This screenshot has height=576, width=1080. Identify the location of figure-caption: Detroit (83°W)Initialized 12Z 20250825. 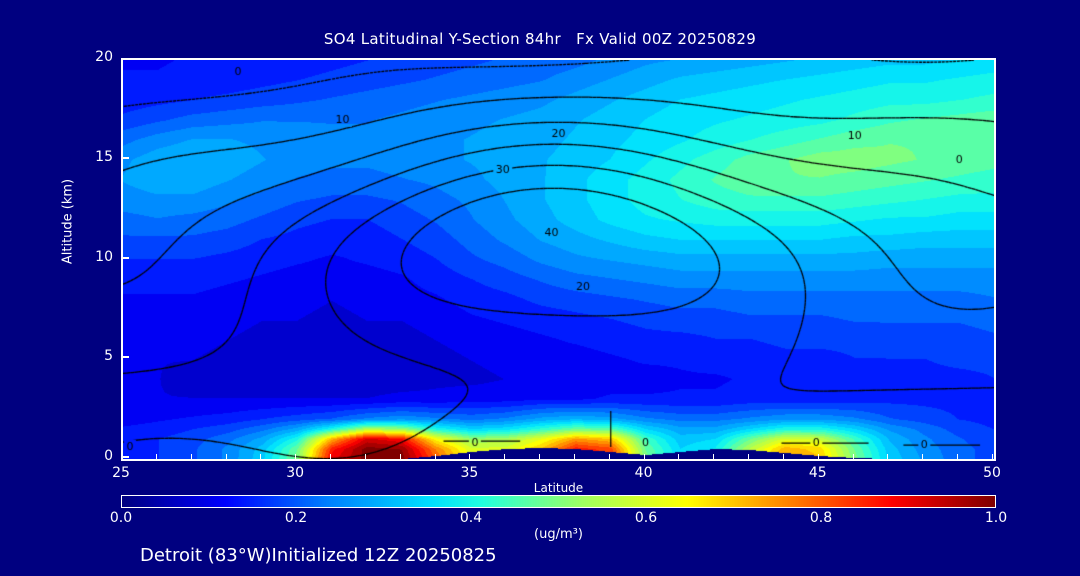
(318, 555).